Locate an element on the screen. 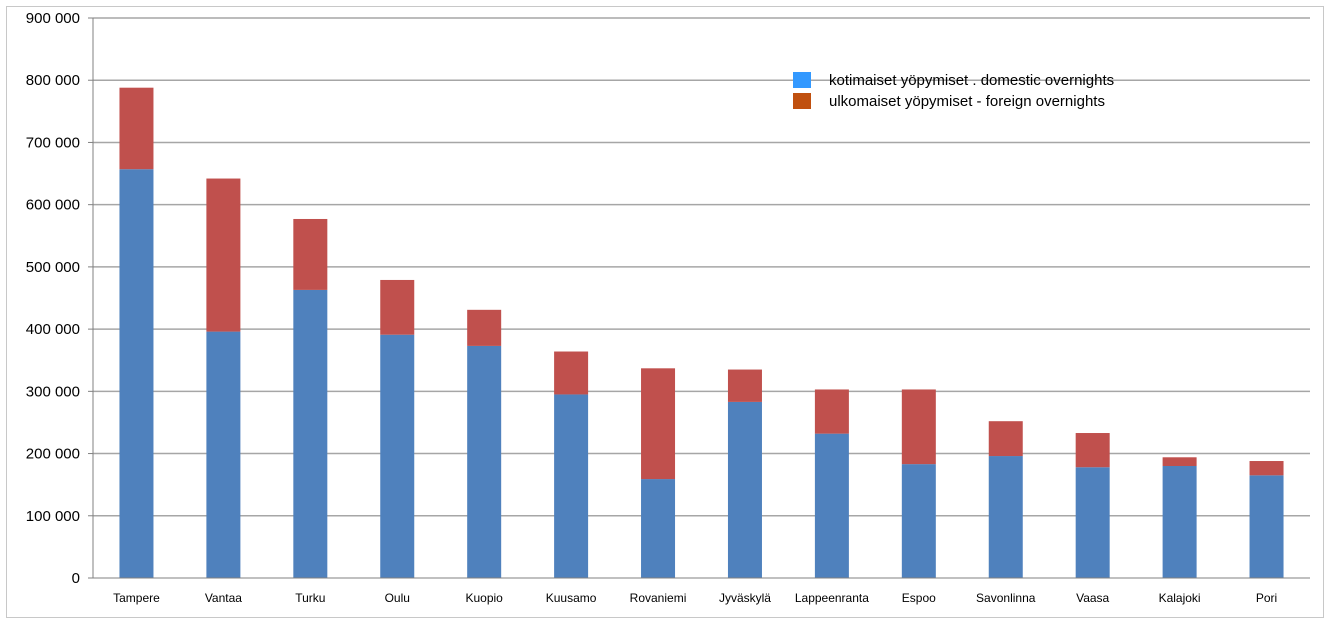 The height and width of the screenshot is (621, 1327). x-tick-label: Jyväskylä is located at coordinates (745, 598).